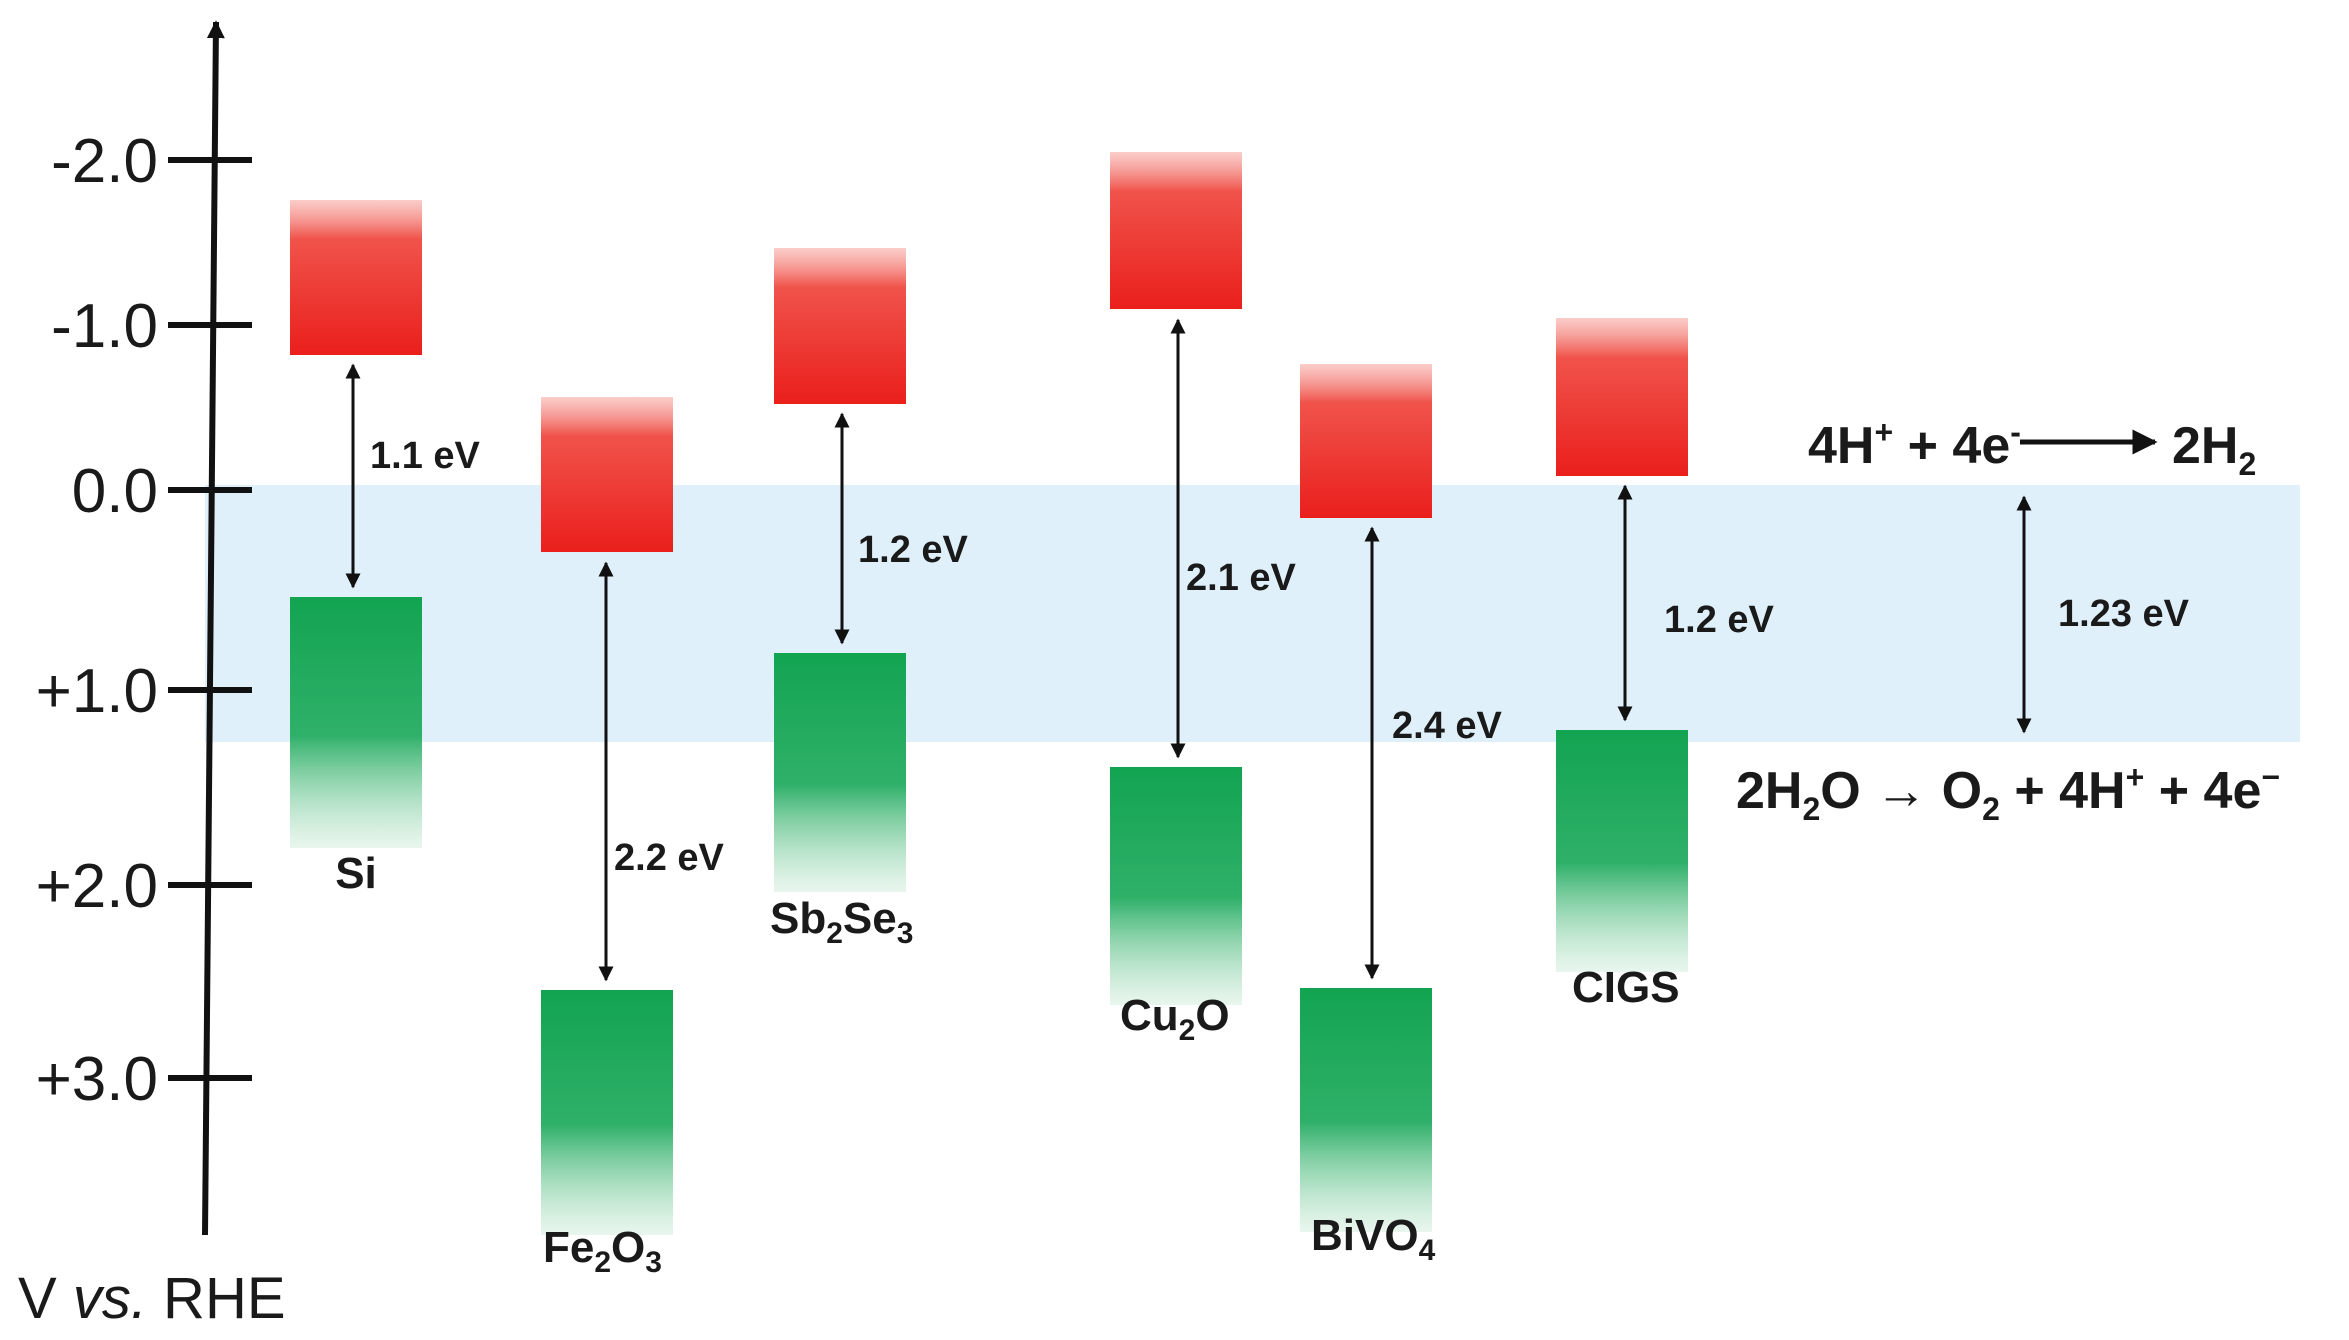  Describe the element at coordinates (1366, 1110) in the screenshot. I see `valence-band-bivo4` at that location.